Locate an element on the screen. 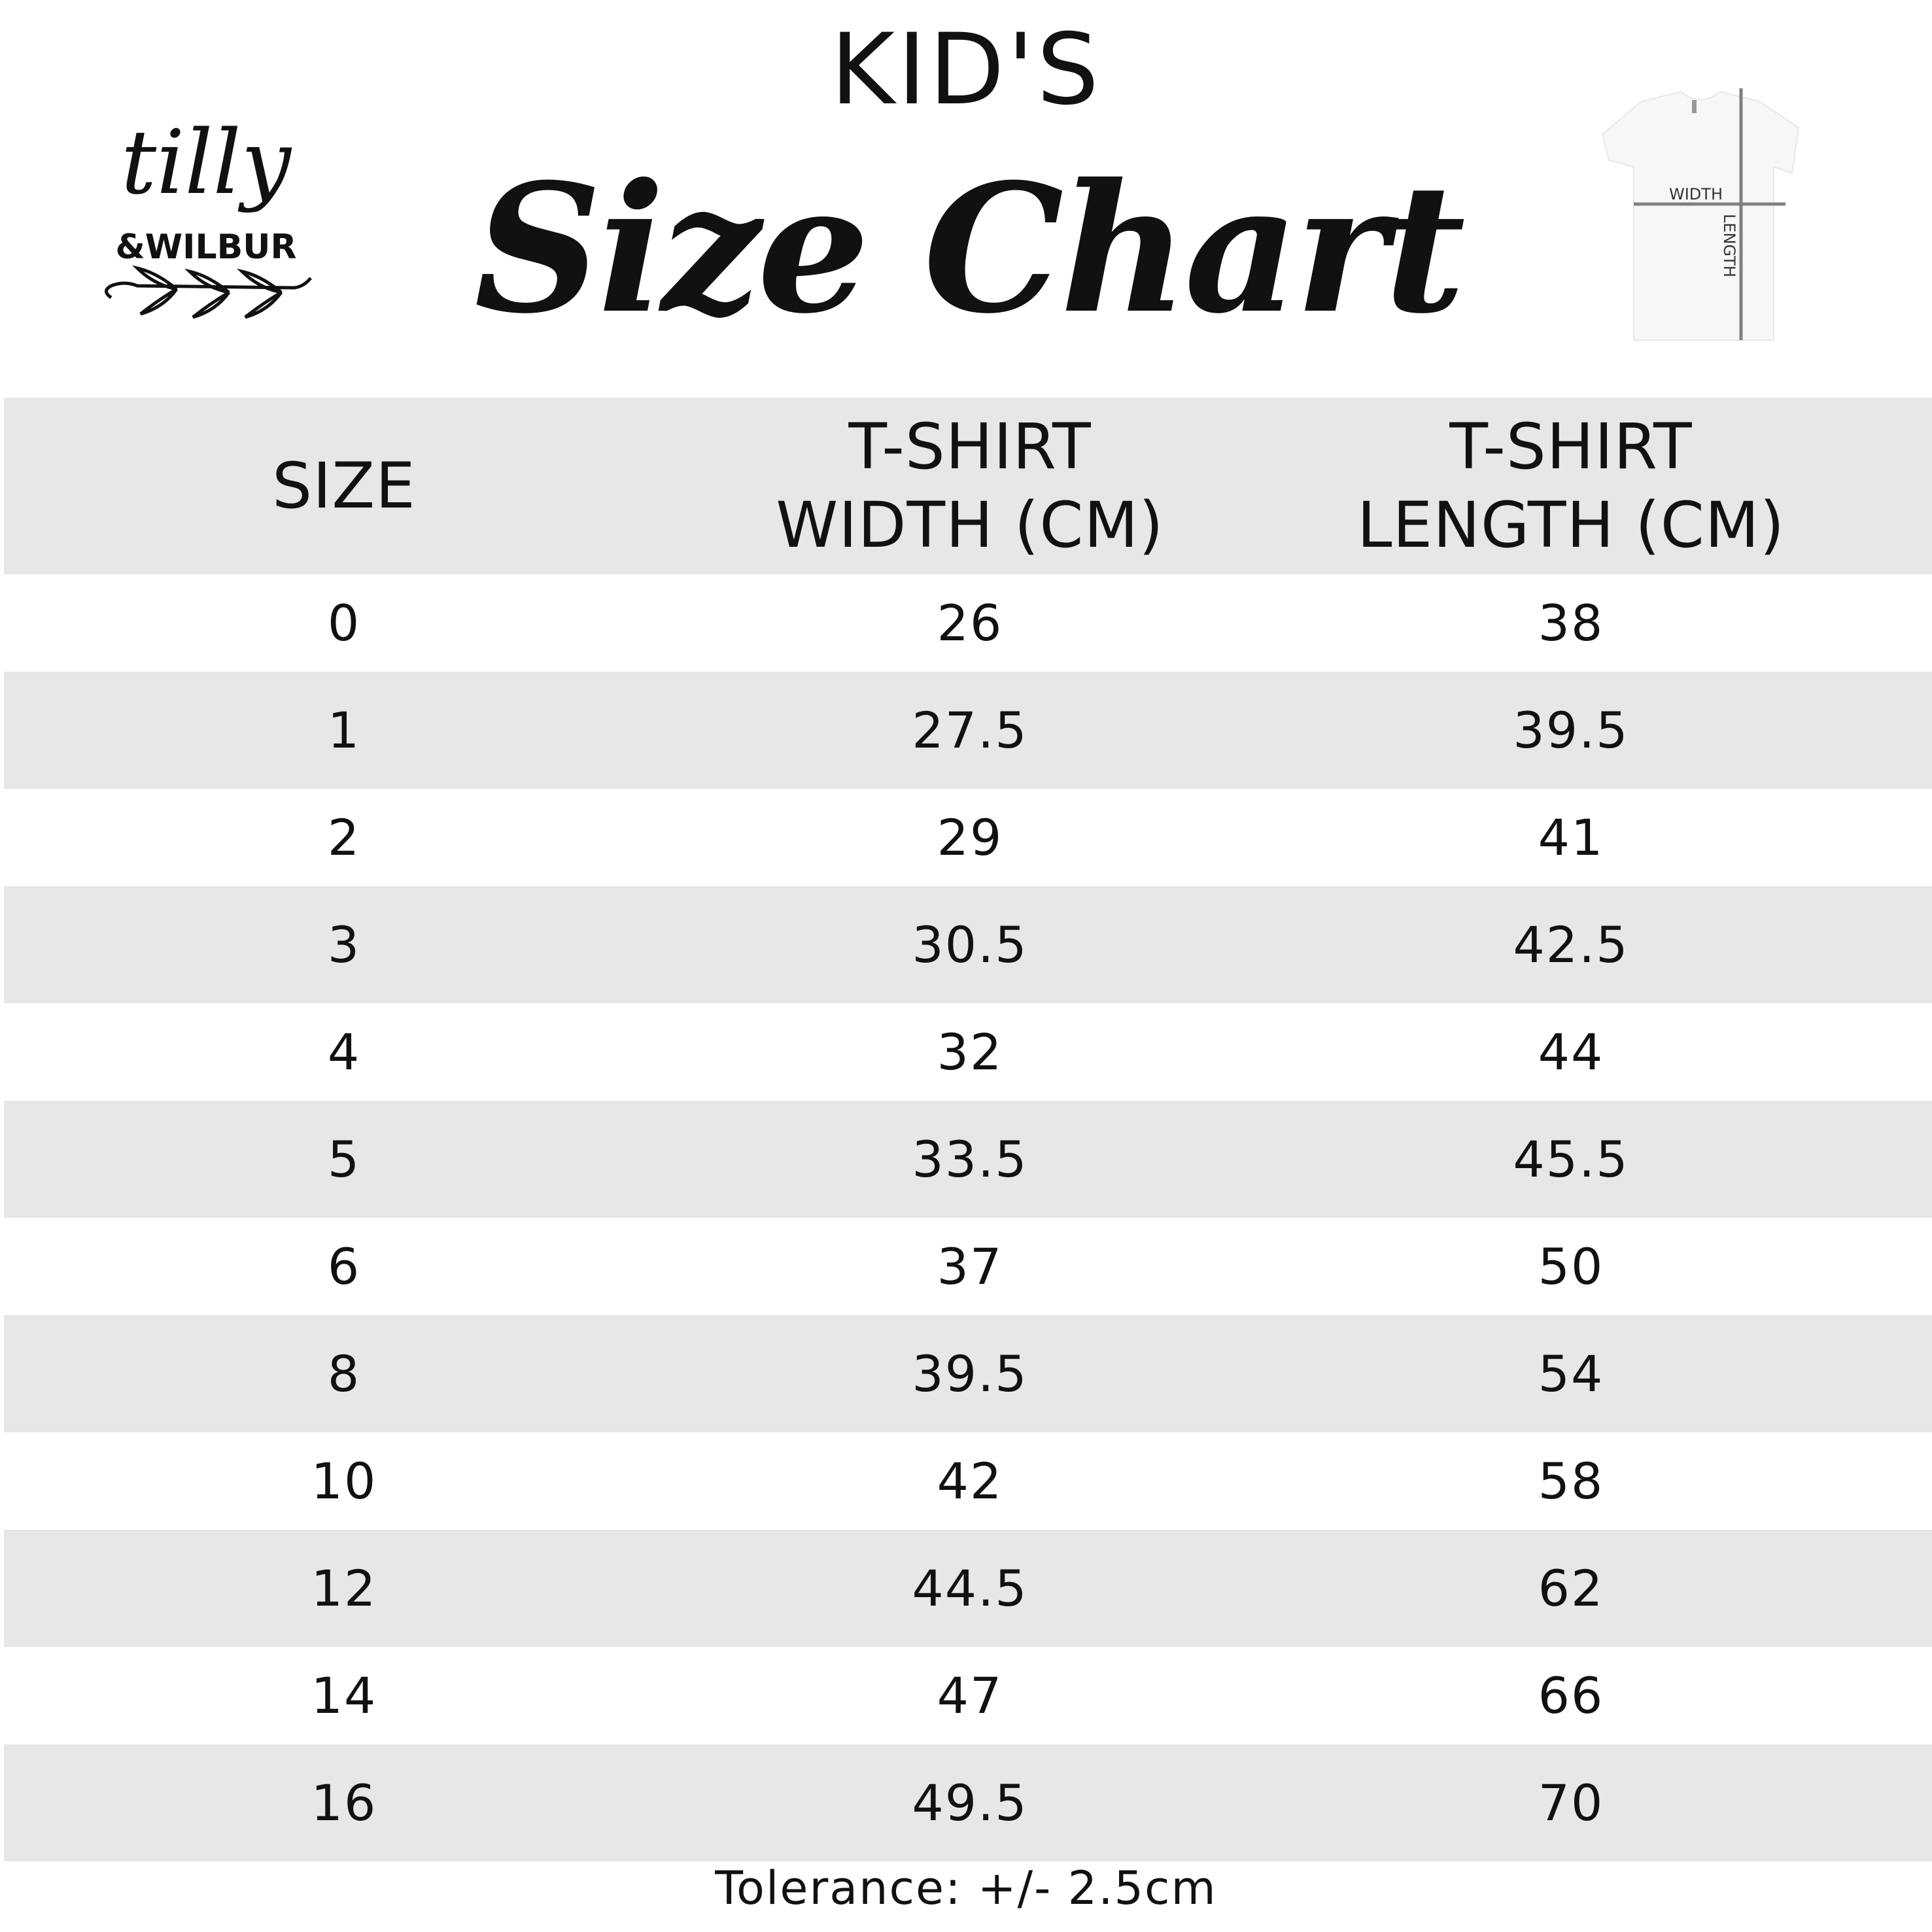  kicker-heading: KID'S is located at coordinates (966, 70).